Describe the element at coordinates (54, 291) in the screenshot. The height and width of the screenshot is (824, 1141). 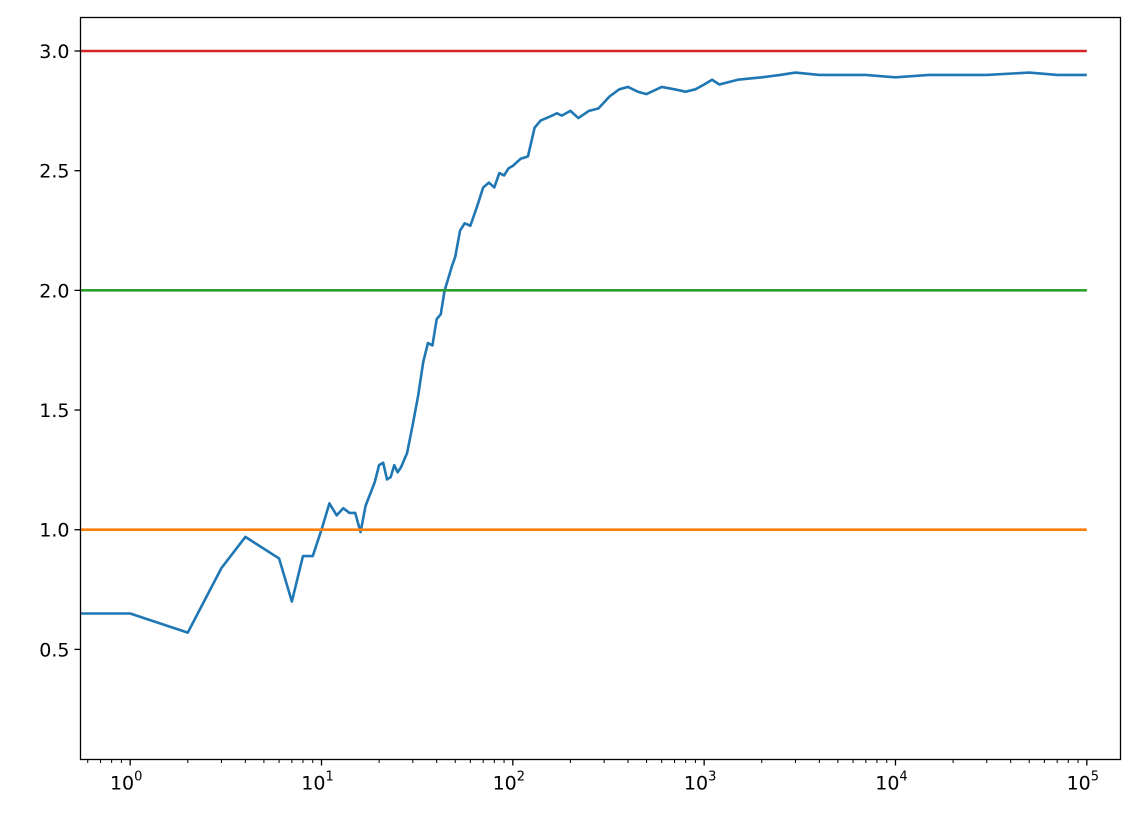
I see `y-tick-label: 2.0` at that location.